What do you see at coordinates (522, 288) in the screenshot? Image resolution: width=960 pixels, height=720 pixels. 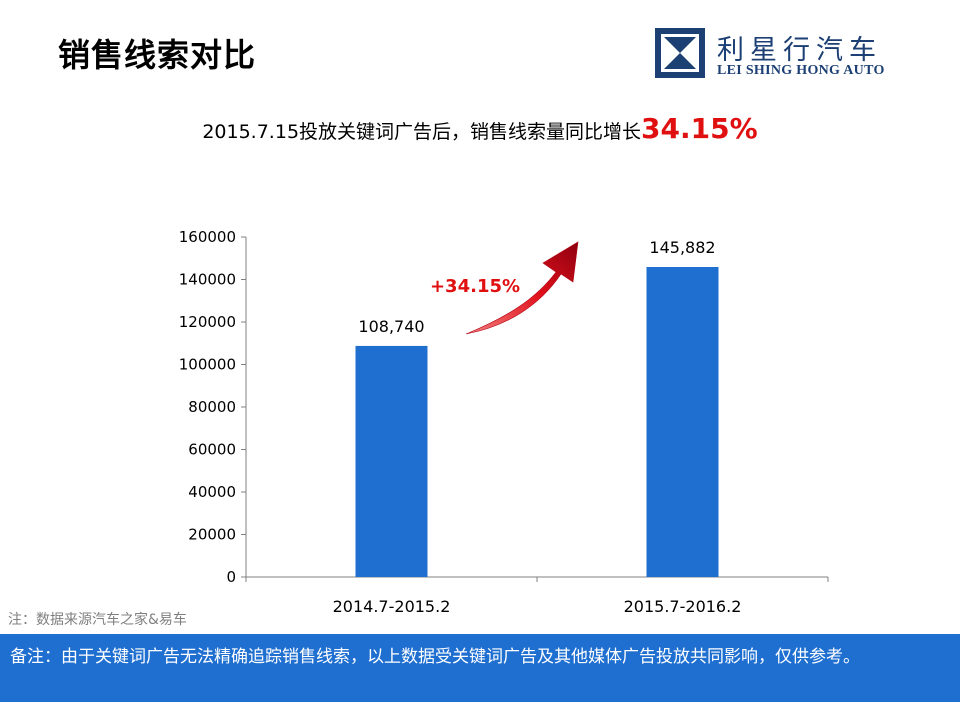 I see `growth-arrow-icon` at bounding box center [522, 288].